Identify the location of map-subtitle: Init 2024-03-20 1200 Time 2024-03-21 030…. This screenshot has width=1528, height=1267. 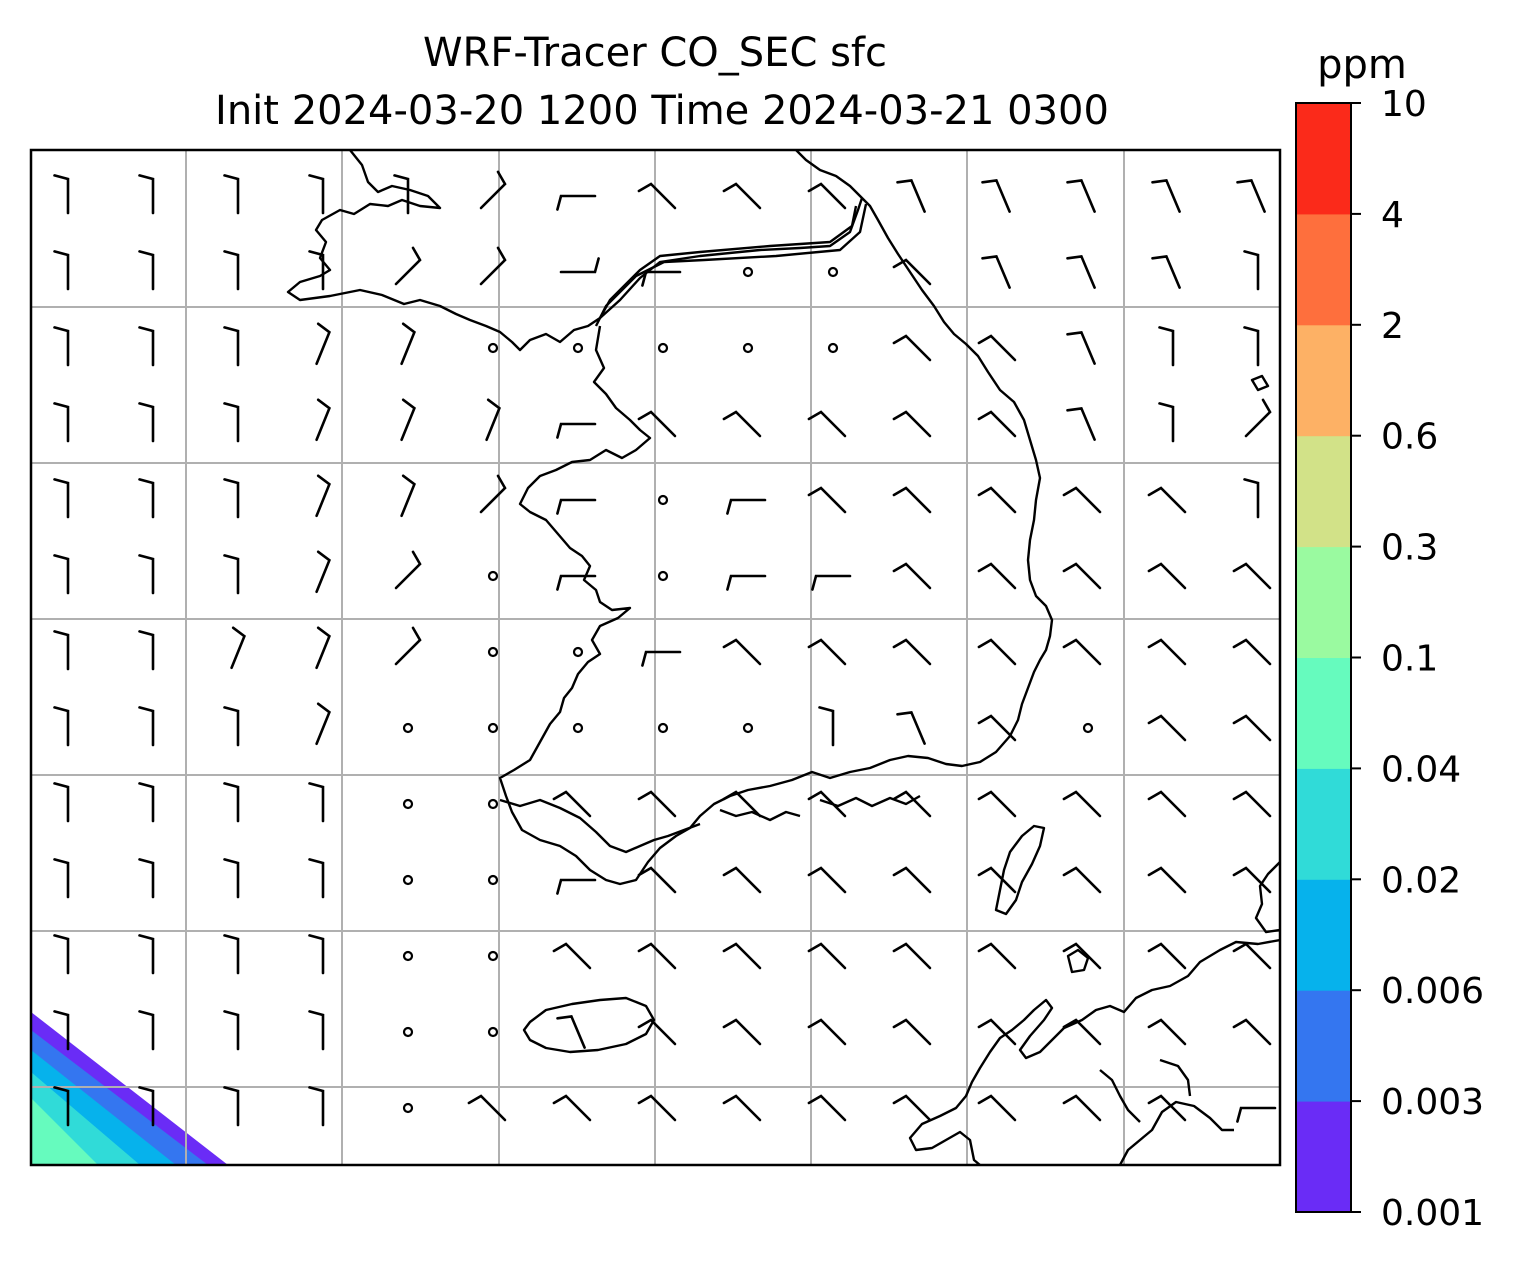
(662, 111).